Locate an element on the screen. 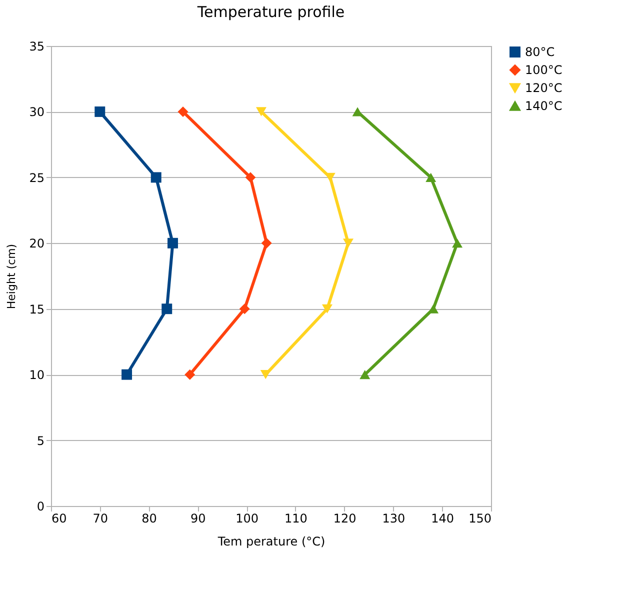 This screenshot has height=608, width=638. x-tick-label: 70 is located at coordinates (100, 519).